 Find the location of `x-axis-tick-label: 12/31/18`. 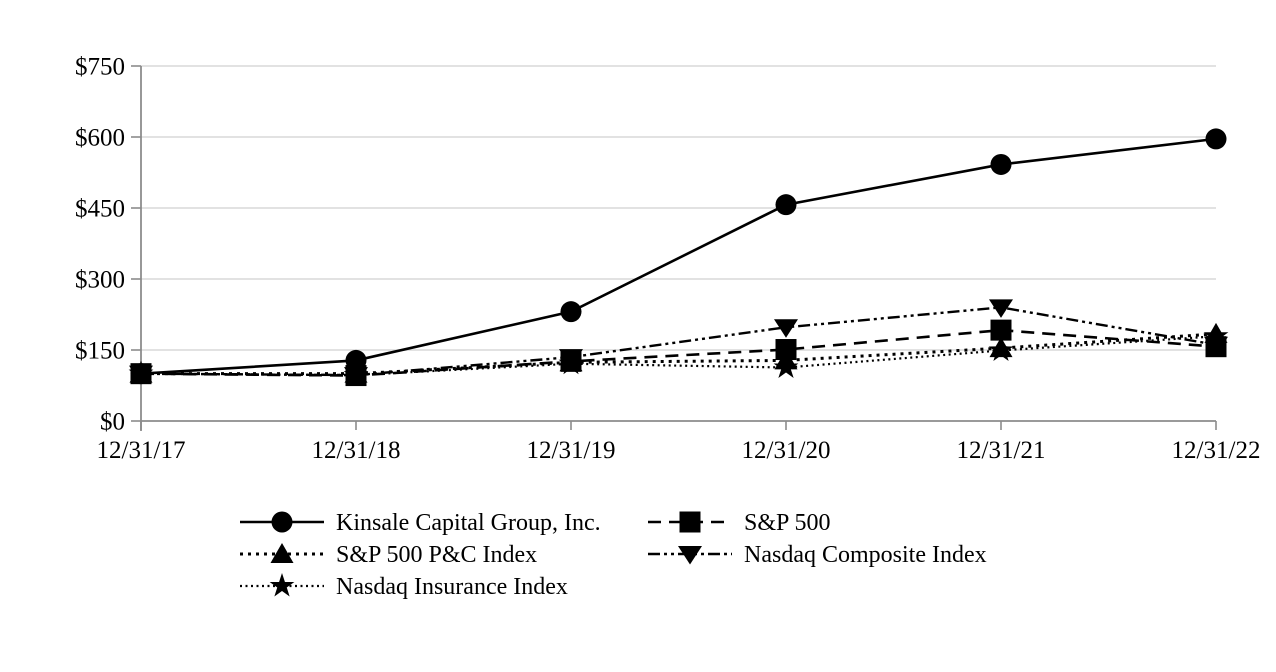

x-axis-tick-label: 12/31/18 is located at coordinates (356, 450).